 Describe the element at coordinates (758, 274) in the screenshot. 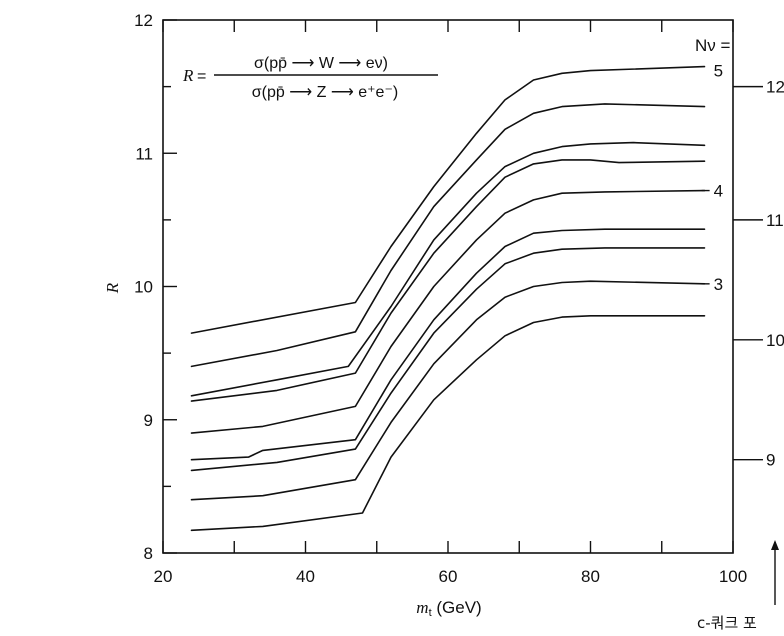

I see `right-axis: 12 11 10 9` at that location.